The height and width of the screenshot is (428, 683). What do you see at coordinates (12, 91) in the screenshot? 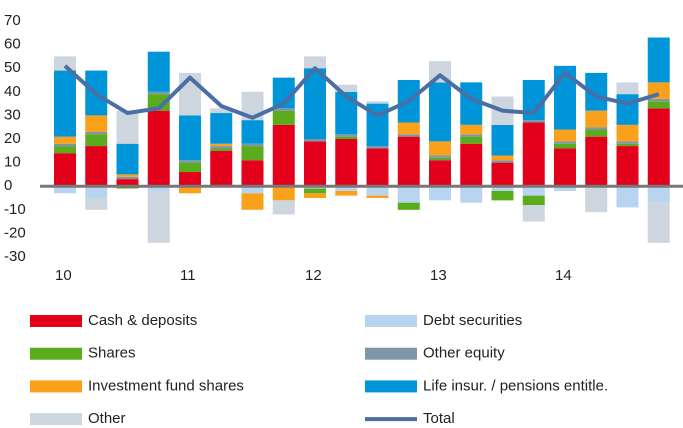
I see `y-tick-label: 40` at bounding box center [12, 91].